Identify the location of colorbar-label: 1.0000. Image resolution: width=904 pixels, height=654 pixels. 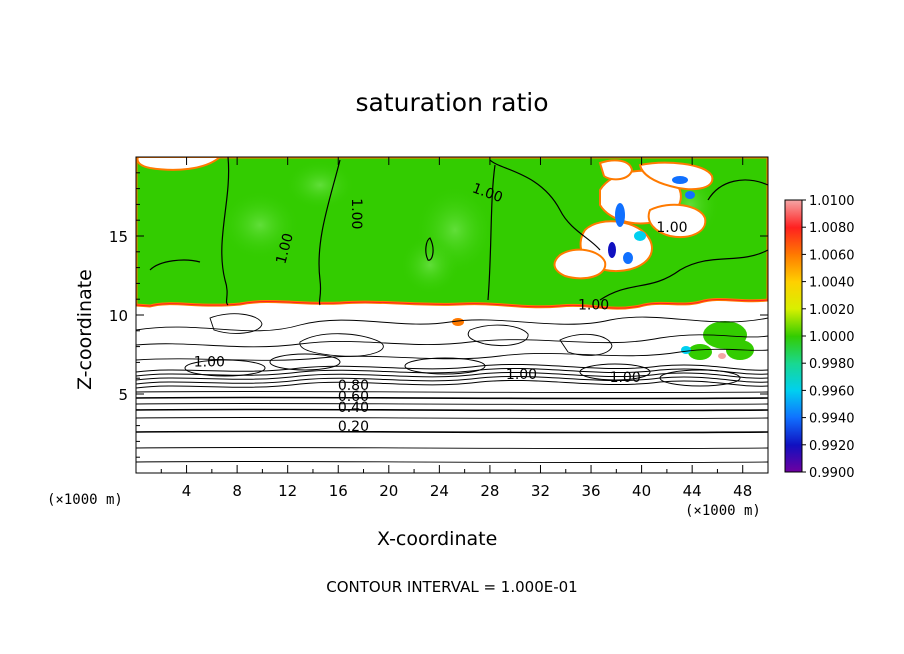
(832, 337).